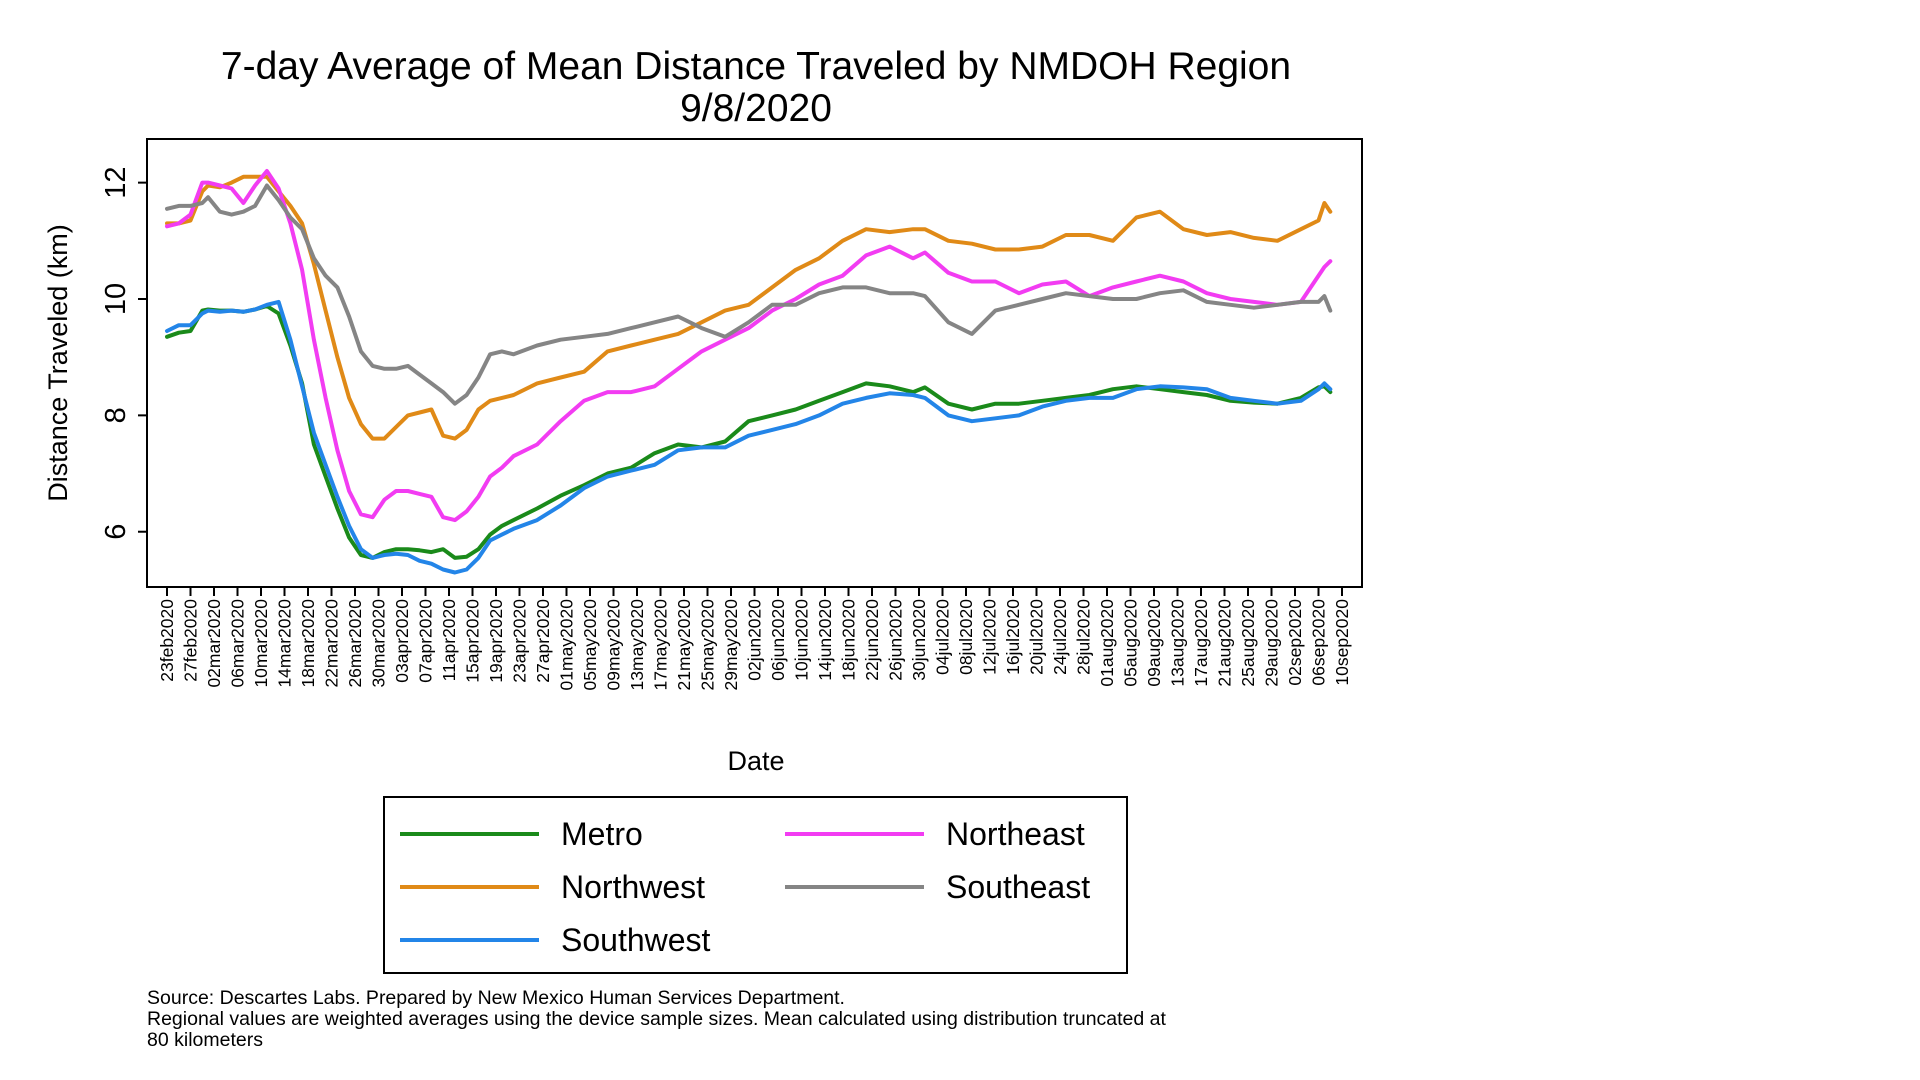 The width and height of the screenshot is (1920, 1080). Describe the element at coordinates (285, 643) in the screenshot. I see `x-tick-label: 14mar2020` at that location.